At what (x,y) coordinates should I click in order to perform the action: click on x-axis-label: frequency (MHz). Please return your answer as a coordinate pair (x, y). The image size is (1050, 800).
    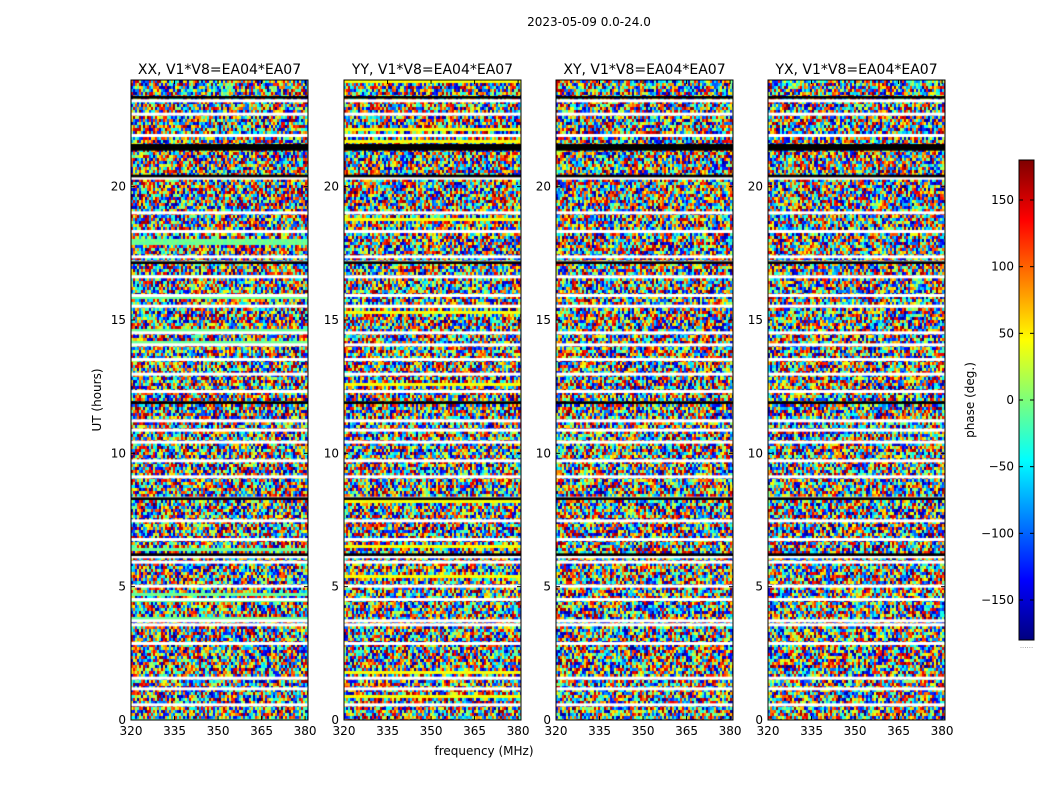
    Looking at the image, I should click on (483, 751).